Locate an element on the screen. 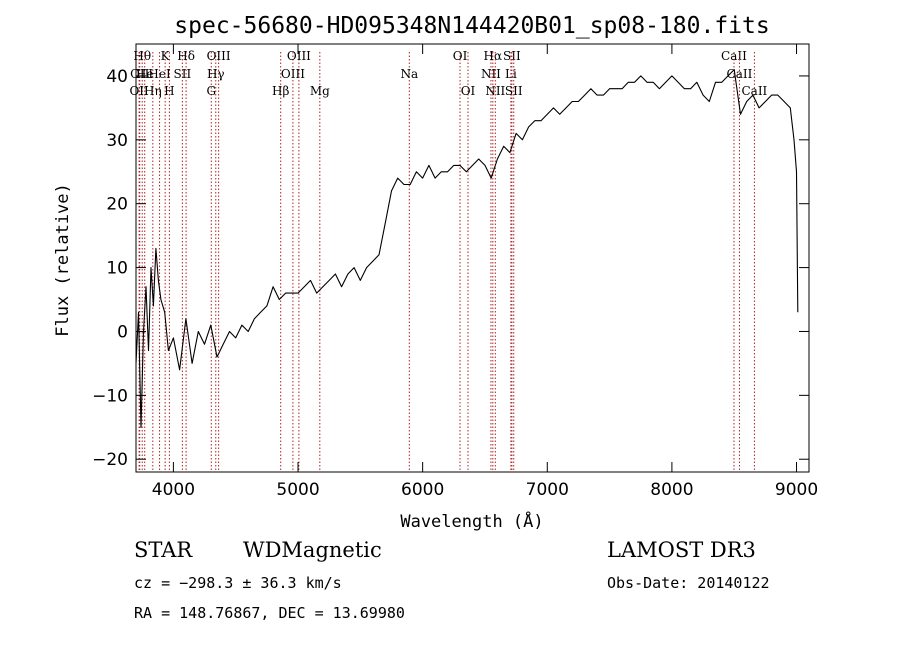  line-marker-label: OII is located at coordinates (139, 91).